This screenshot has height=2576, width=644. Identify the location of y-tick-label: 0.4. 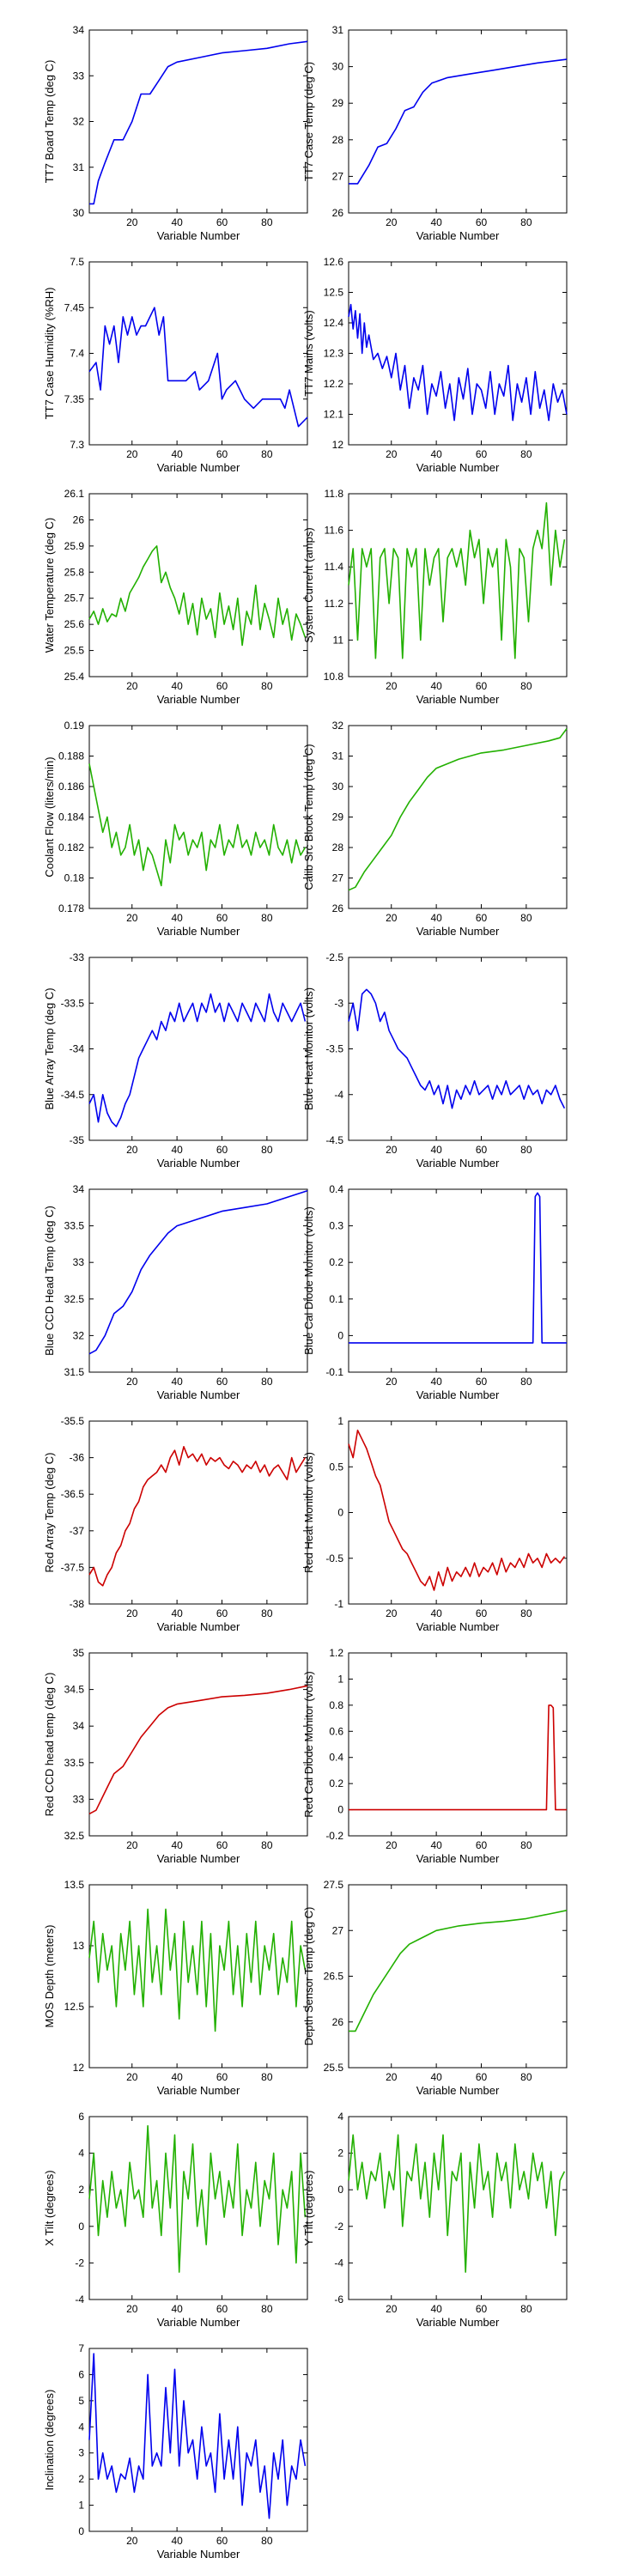
(336, 1189).